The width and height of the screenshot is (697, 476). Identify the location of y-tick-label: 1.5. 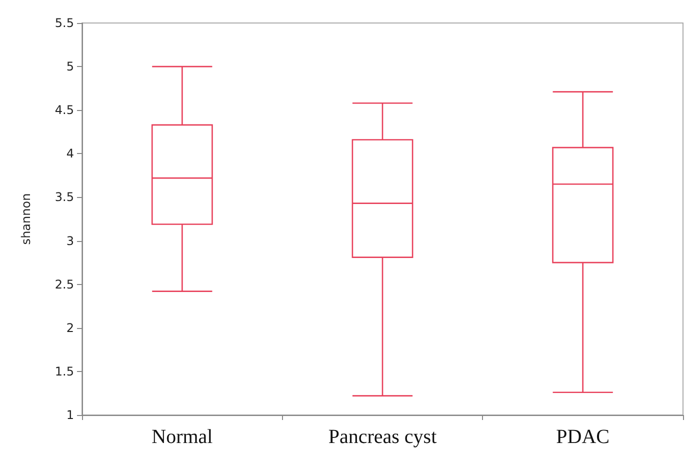
(64, 371).